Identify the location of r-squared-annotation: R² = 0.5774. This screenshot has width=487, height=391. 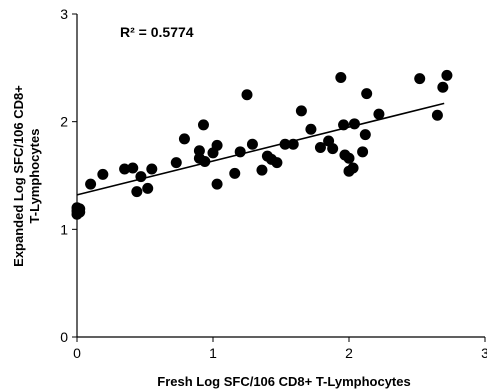
(157, 32).